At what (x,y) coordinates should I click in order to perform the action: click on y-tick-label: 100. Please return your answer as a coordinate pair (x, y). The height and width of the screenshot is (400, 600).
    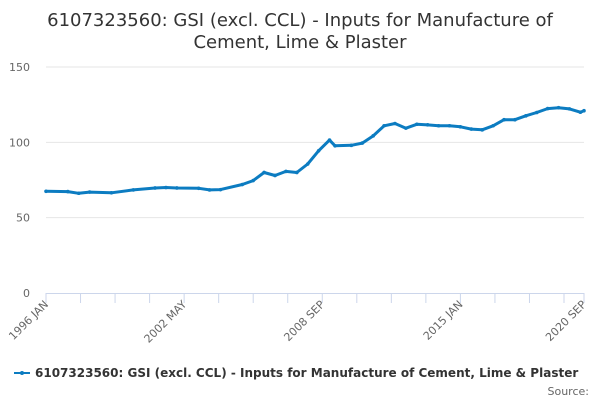
    Looking at the image, I should click on (19, 142).